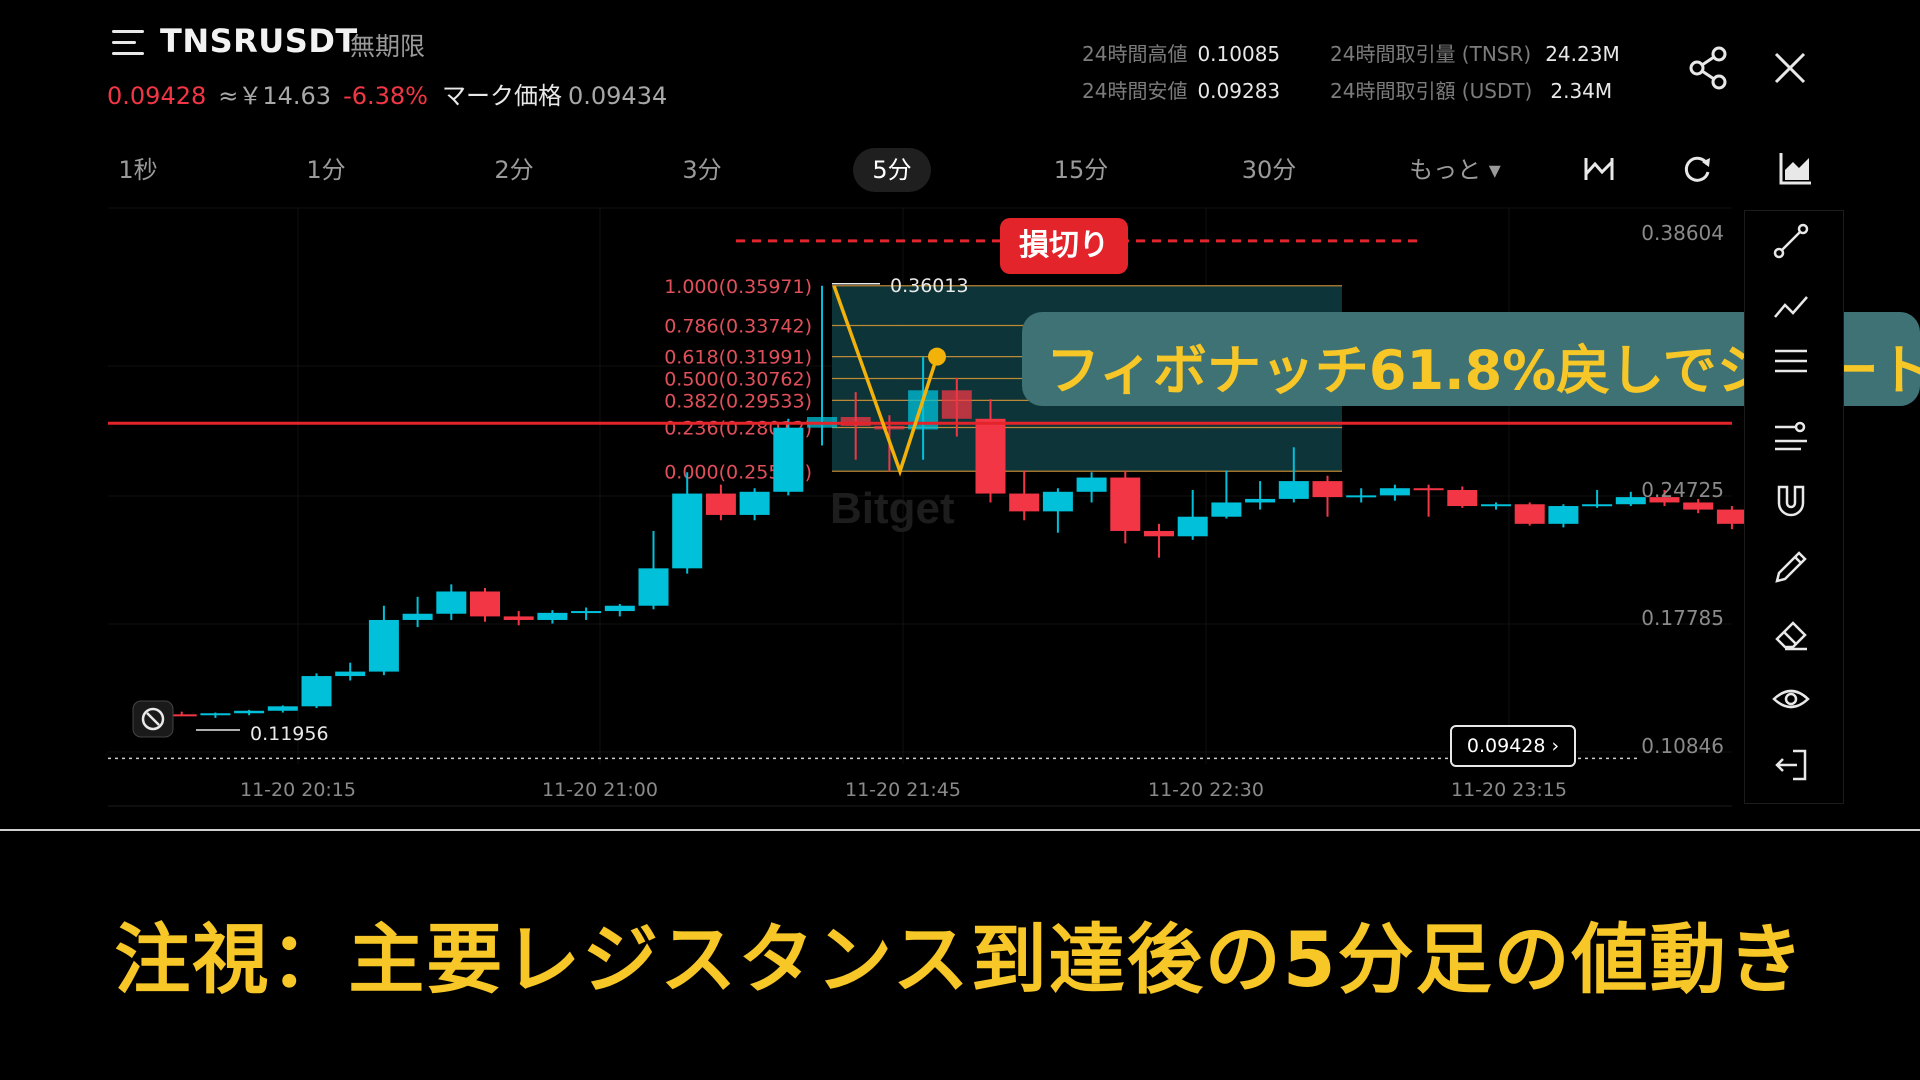  What do you see at coordinates (1475, 54) in the screenshot?
I see `stat-24h-volume: 24時間取引量 (TNSR) 24.23M` at bounding box center [1475, 54].